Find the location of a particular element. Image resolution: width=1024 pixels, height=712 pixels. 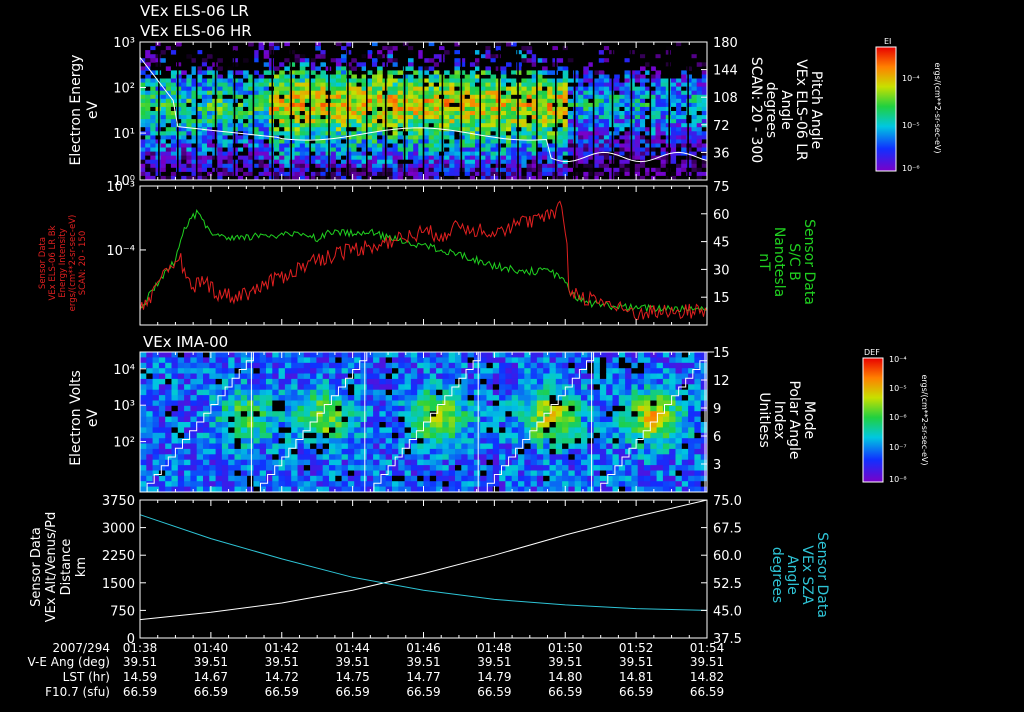

y2-tick-label: 60 is located at coordinates (721, 215).